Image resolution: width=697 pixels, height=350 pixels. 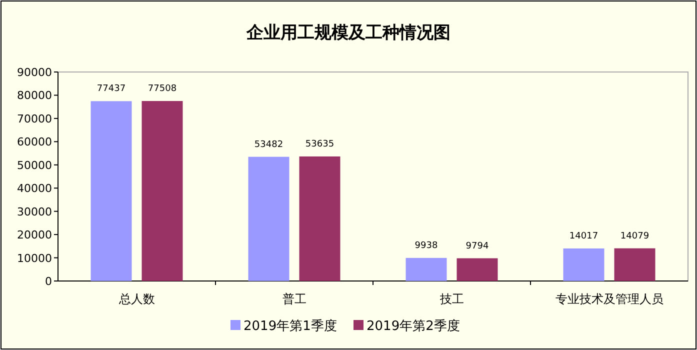 I want to click on data-label: 14079, so click(x=635, y=236).